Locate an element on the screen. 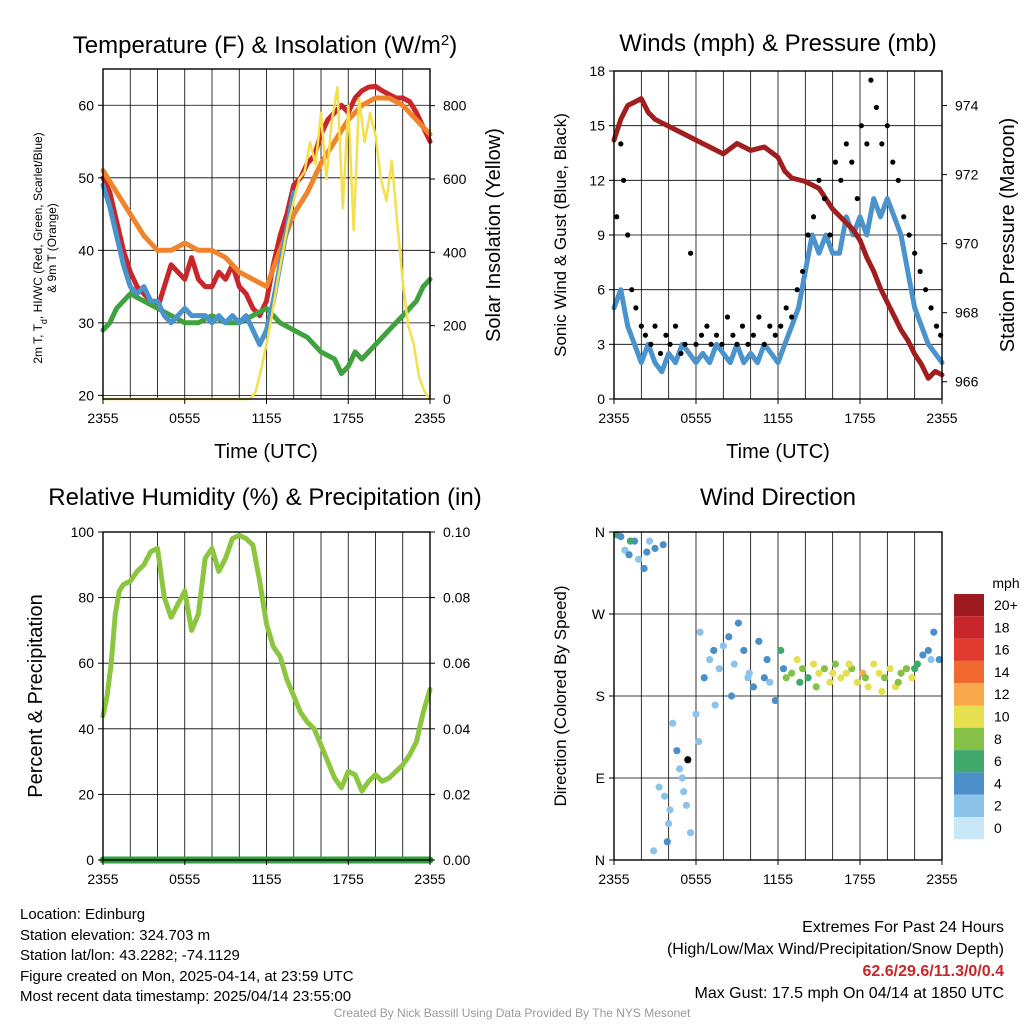  winds-xlabel: Time (UTC) is located at coordinates (778, 452).